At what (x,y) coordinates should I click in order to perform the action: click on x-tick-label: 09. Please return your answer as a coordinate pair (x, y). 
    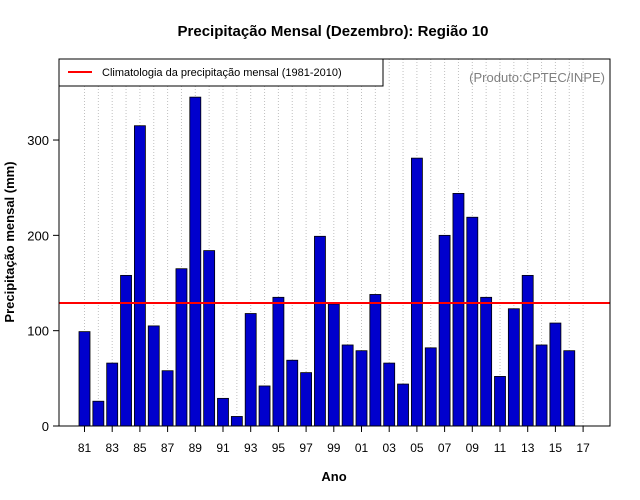
    Looking at the image, I should click on (473, 448).